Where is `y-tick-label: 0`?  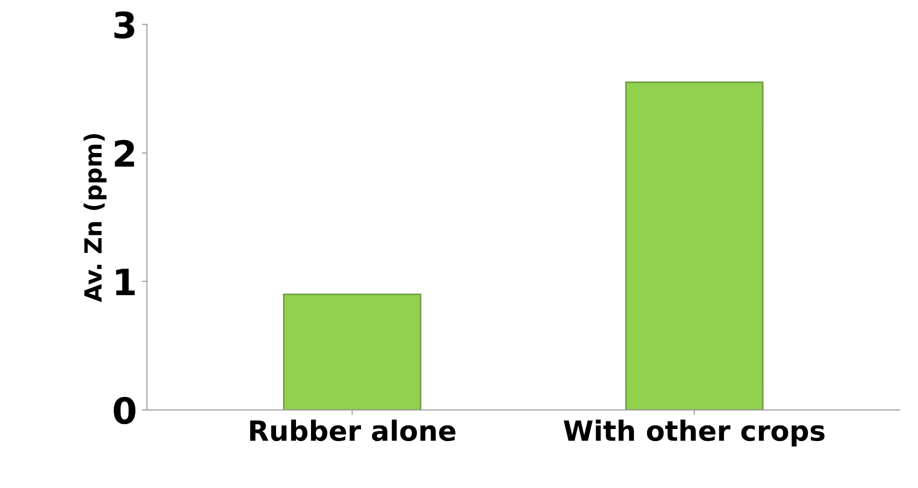 y-tick-label: 0 is located at coordinates (125, 410).